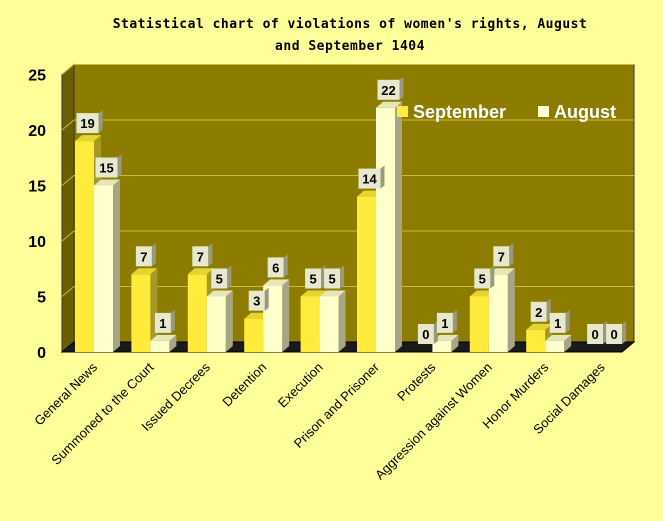 The height and width of the screenshot is (521, 663). I want to click on legend-swatch, so click(543, 111).